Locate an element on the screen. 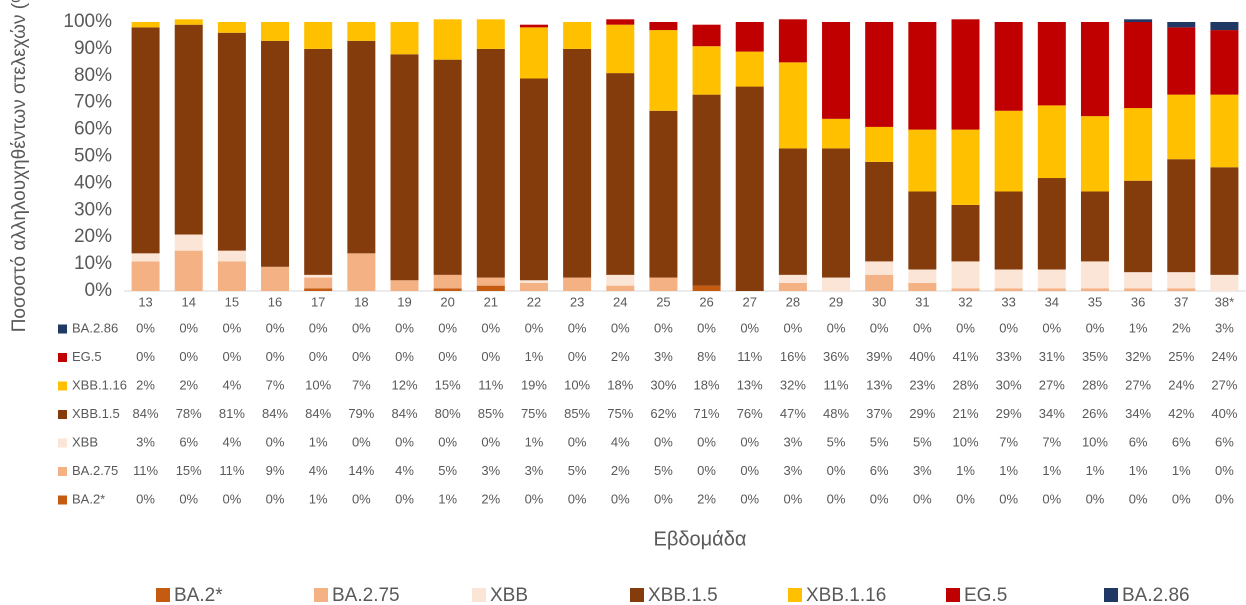 The image size is (1246, 605). y-tick-label: 50% is located at coordinates (93, 156).